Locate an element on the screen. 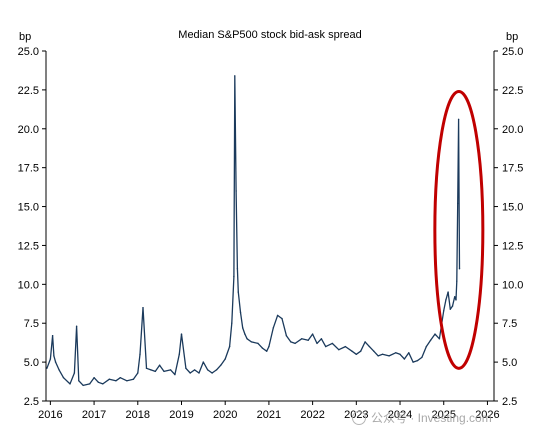 Image resolution: width=549 pixels, height=444 pixels. right-y-tick-label: 5.0 is located at coordinates (509, 363).